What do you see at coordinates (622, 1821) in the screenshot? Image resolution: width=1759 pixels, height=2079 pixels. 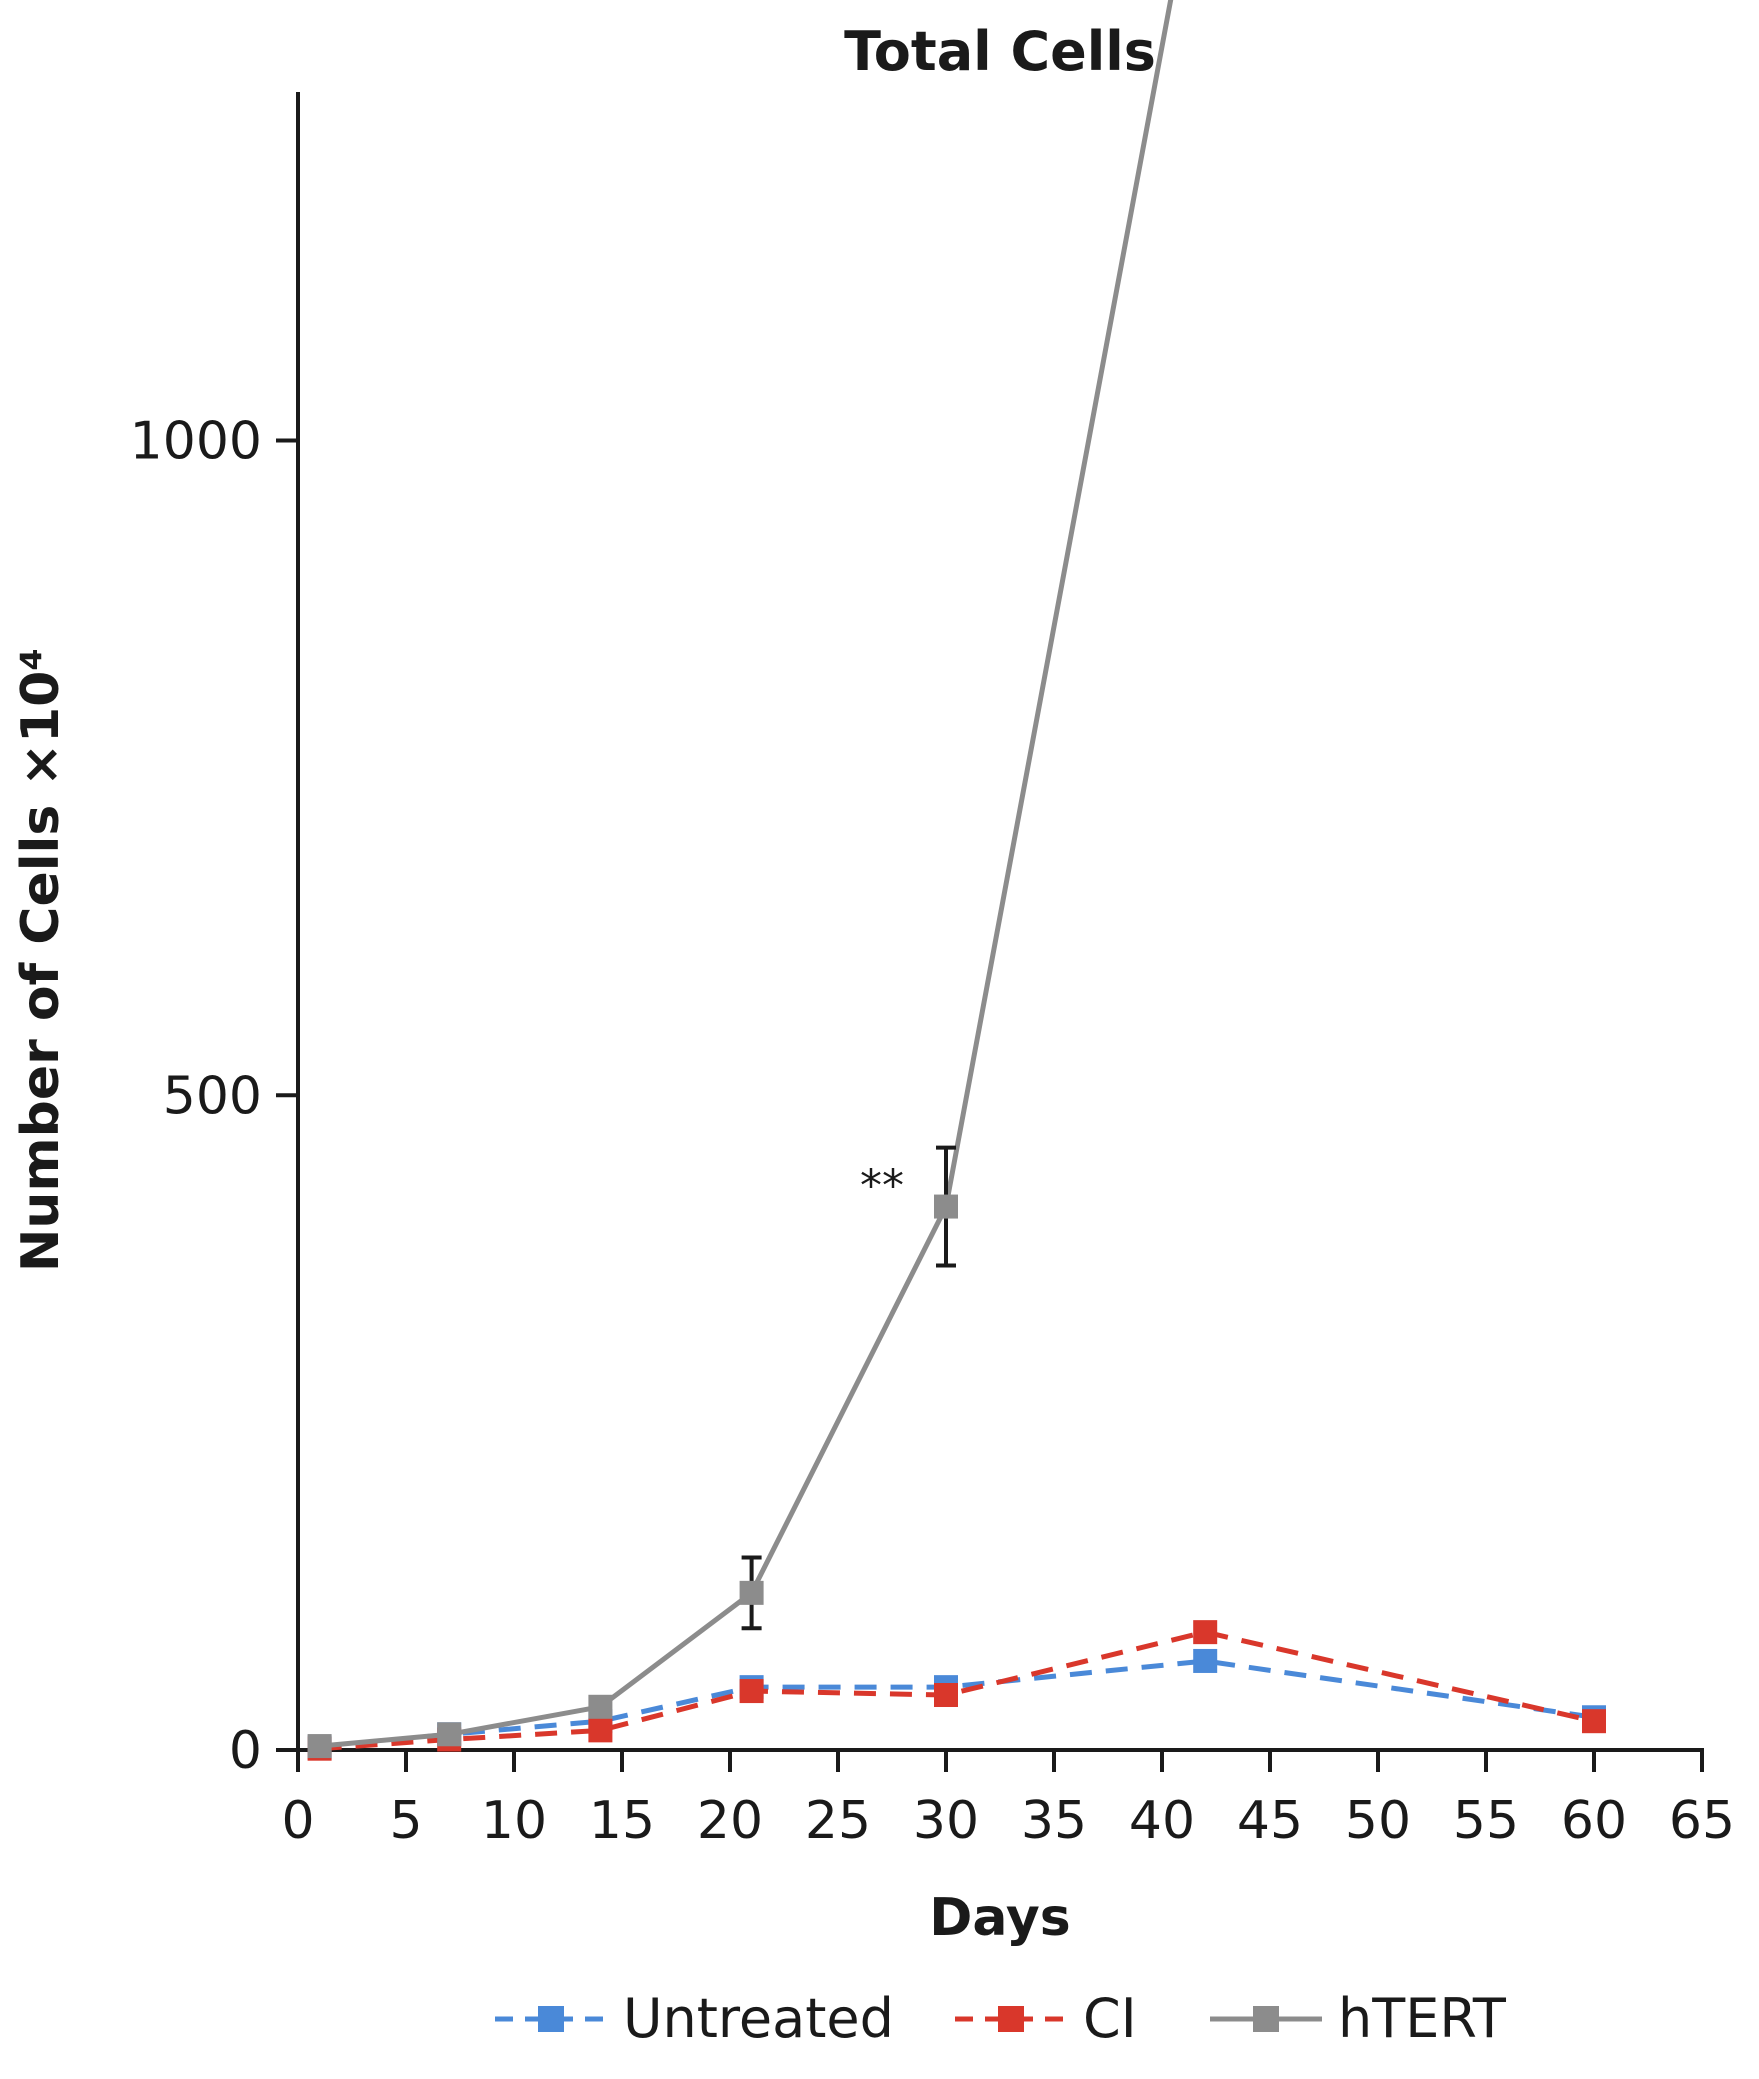 I see `x-tick-label: 15` at bounding box center [622, 1821].